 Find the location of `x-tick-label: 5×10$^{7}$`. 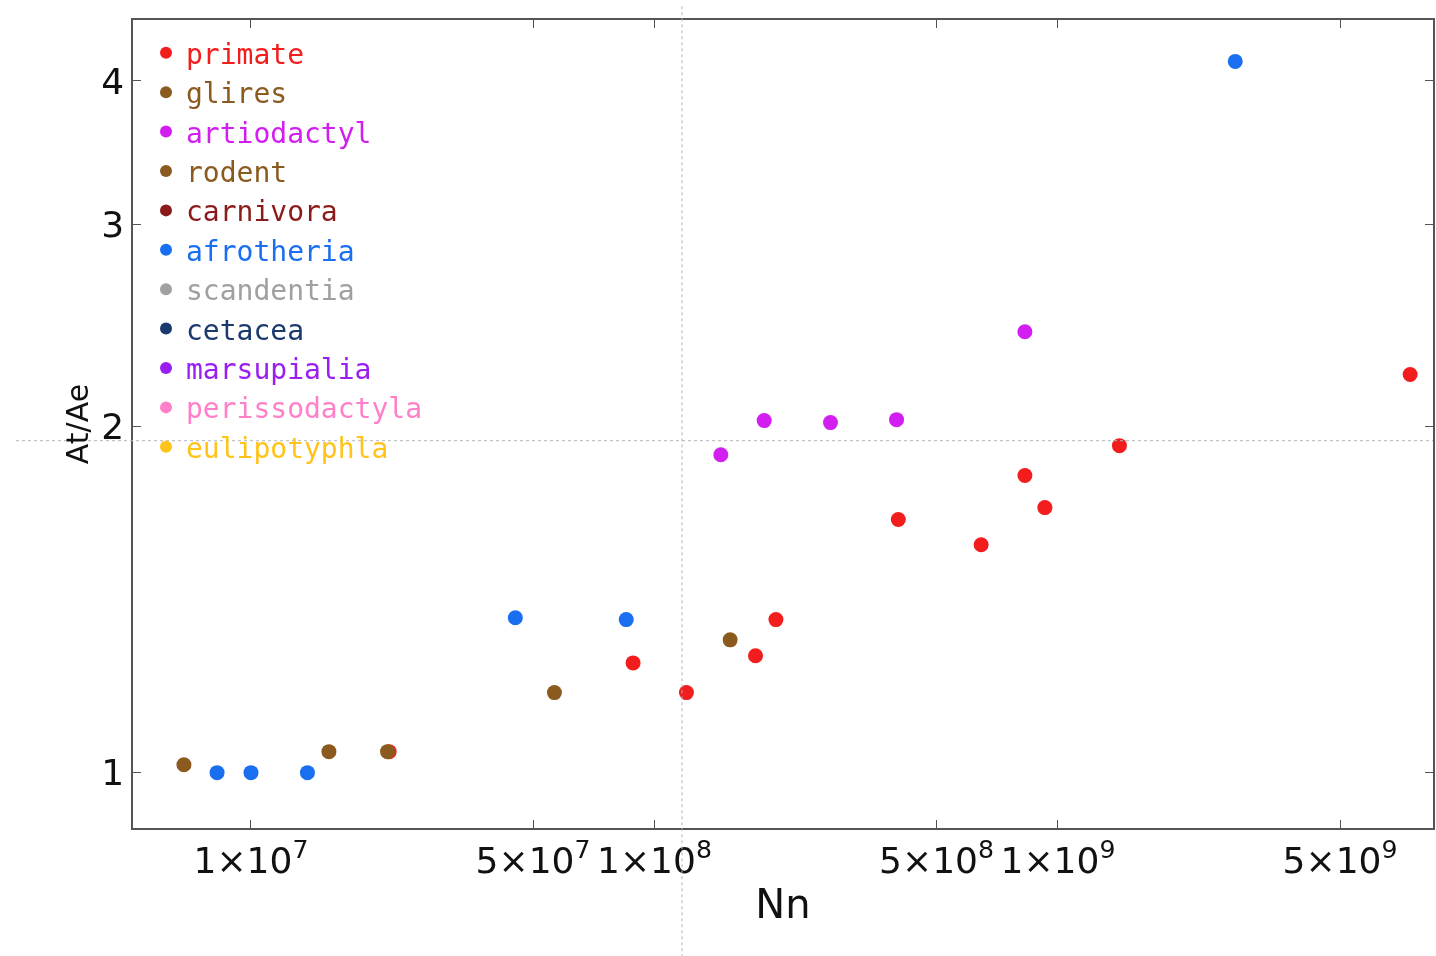

x-tick-label: 5×10$^{7}$ is located at coordinates (533, 857).